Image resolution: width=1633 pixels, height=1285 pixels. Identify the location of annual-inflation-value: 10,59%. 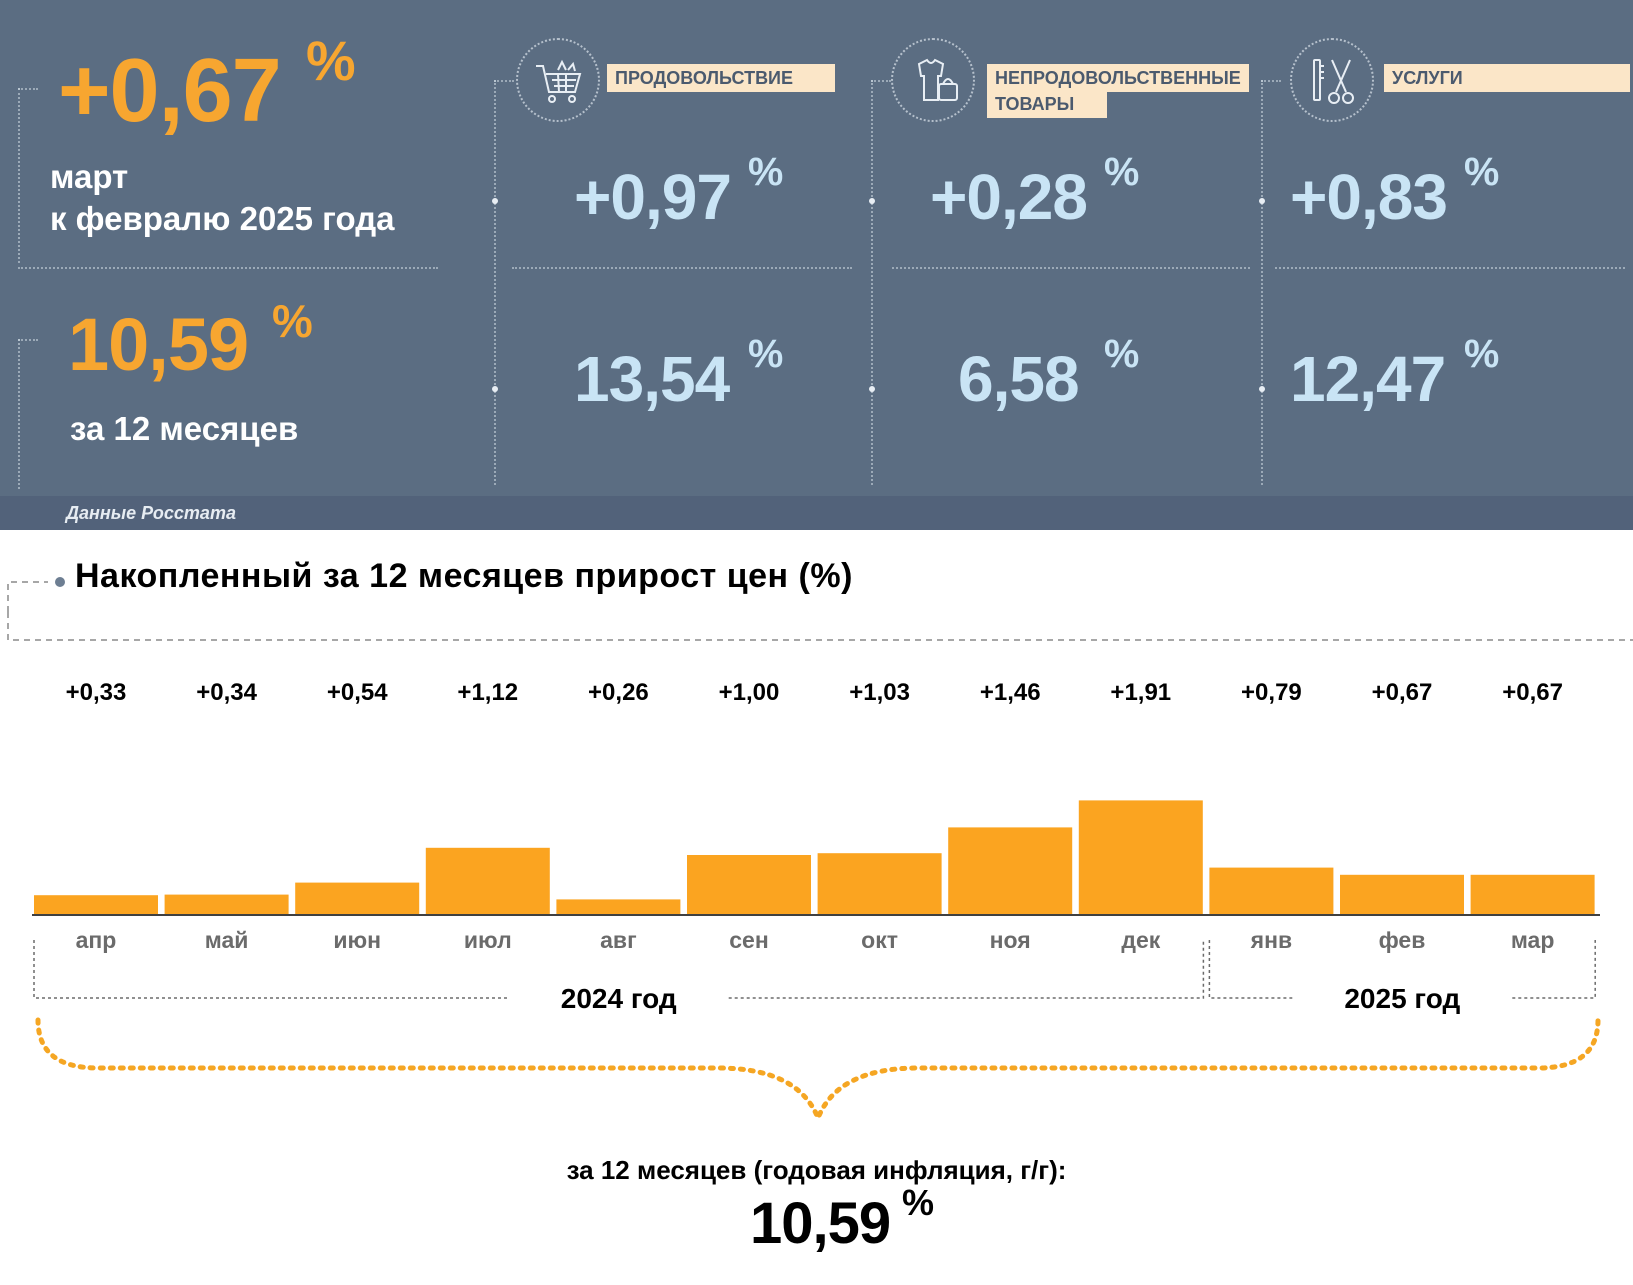
(190, 340).